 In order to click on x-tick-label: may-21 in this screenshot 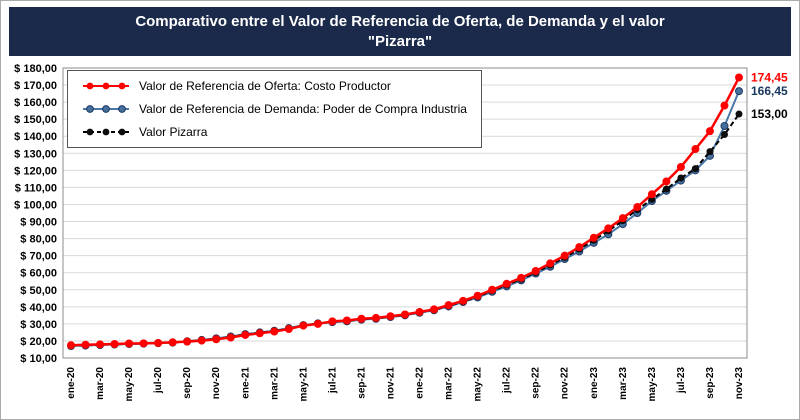, I will do `click(303, 384)`.